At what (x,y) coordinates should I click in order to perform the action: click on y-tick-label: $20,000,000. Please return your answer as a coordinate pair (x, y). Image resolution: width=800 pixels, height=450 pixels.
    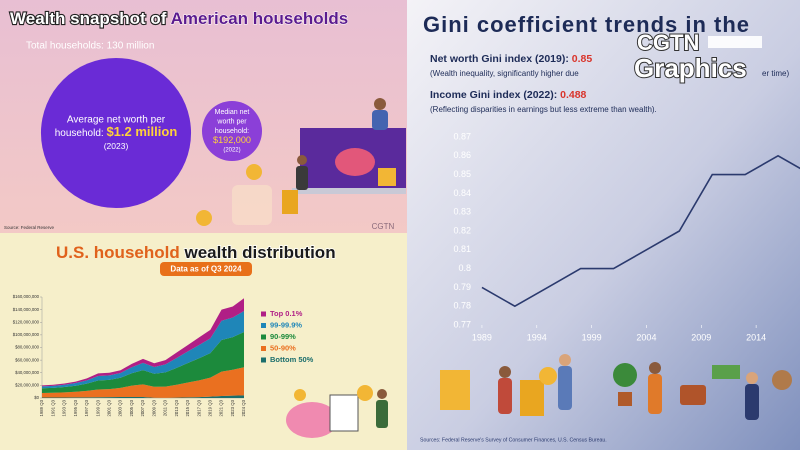
    Looking at the image, I should click on (27, 385).